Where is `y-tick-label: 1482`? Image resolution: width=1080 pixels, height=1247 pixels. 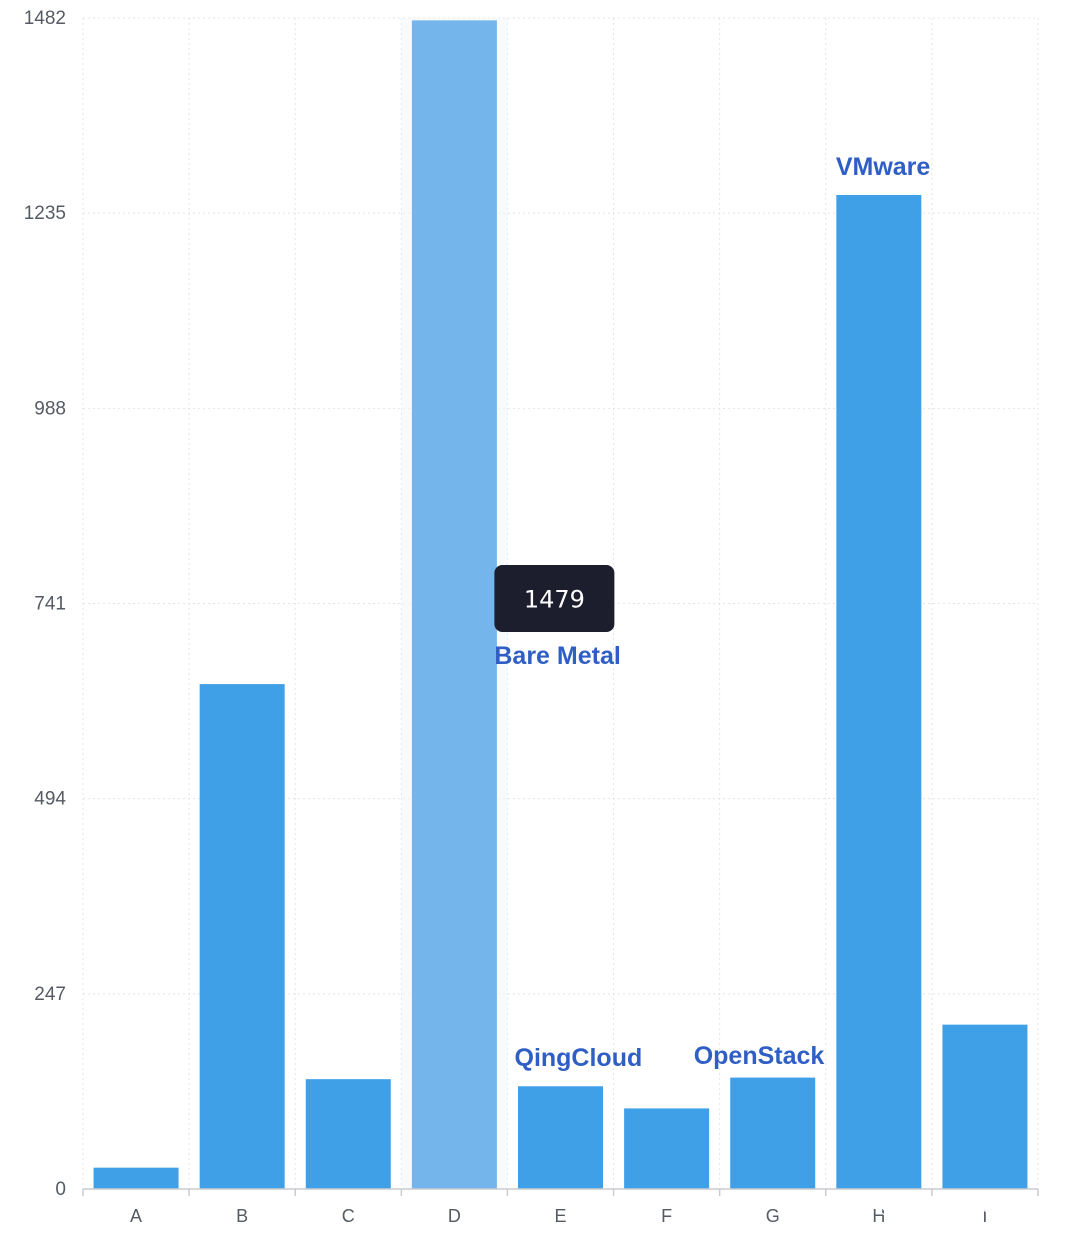 y-tick-label: 1482 is located at coordinates (45, 18).